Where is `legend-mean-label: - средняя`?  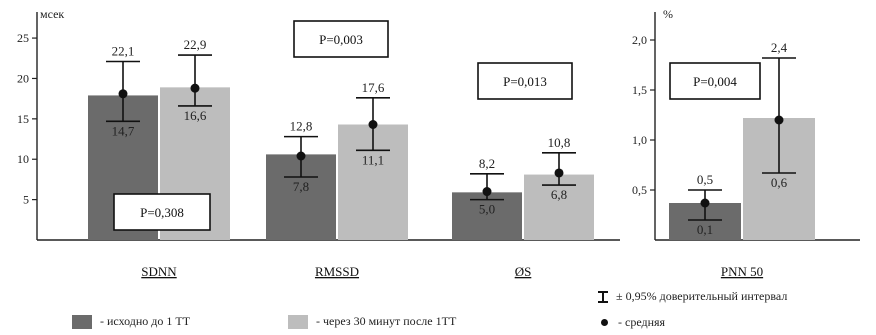 legend-mean-label: - средняя is located at coordinates (642, 322).